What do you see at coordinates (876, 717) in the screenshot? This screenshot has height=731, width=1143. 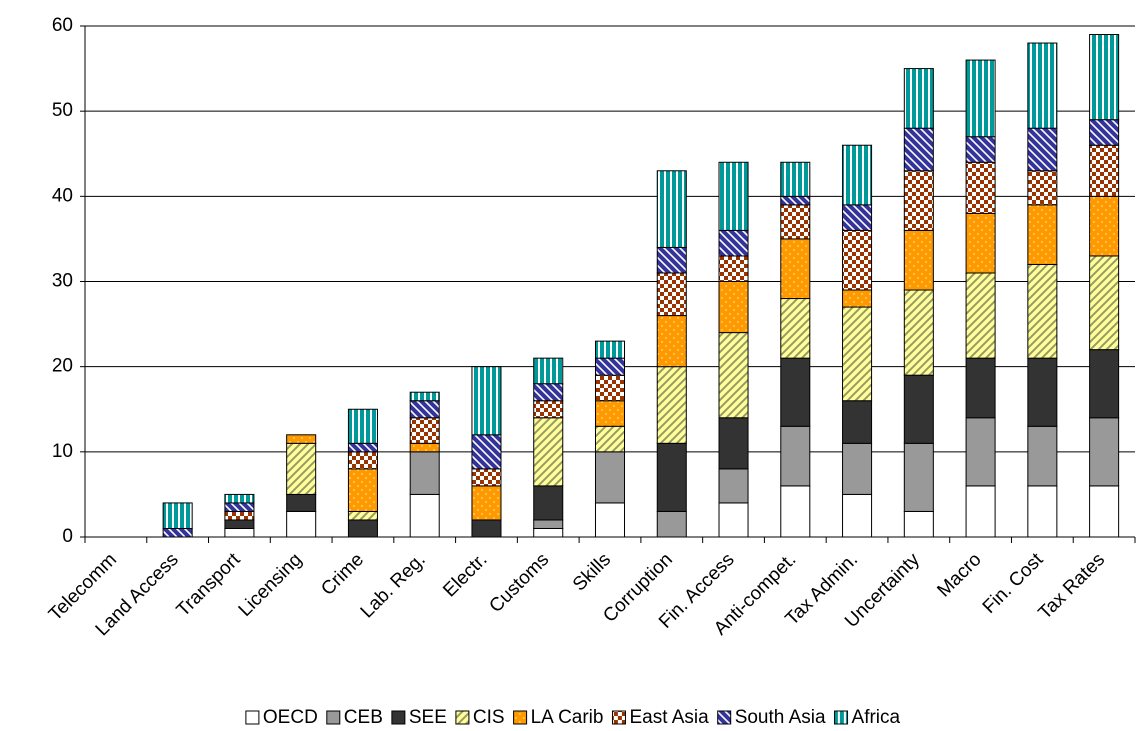 I see `legend-label: Africa` at bounding box center [876, 717].